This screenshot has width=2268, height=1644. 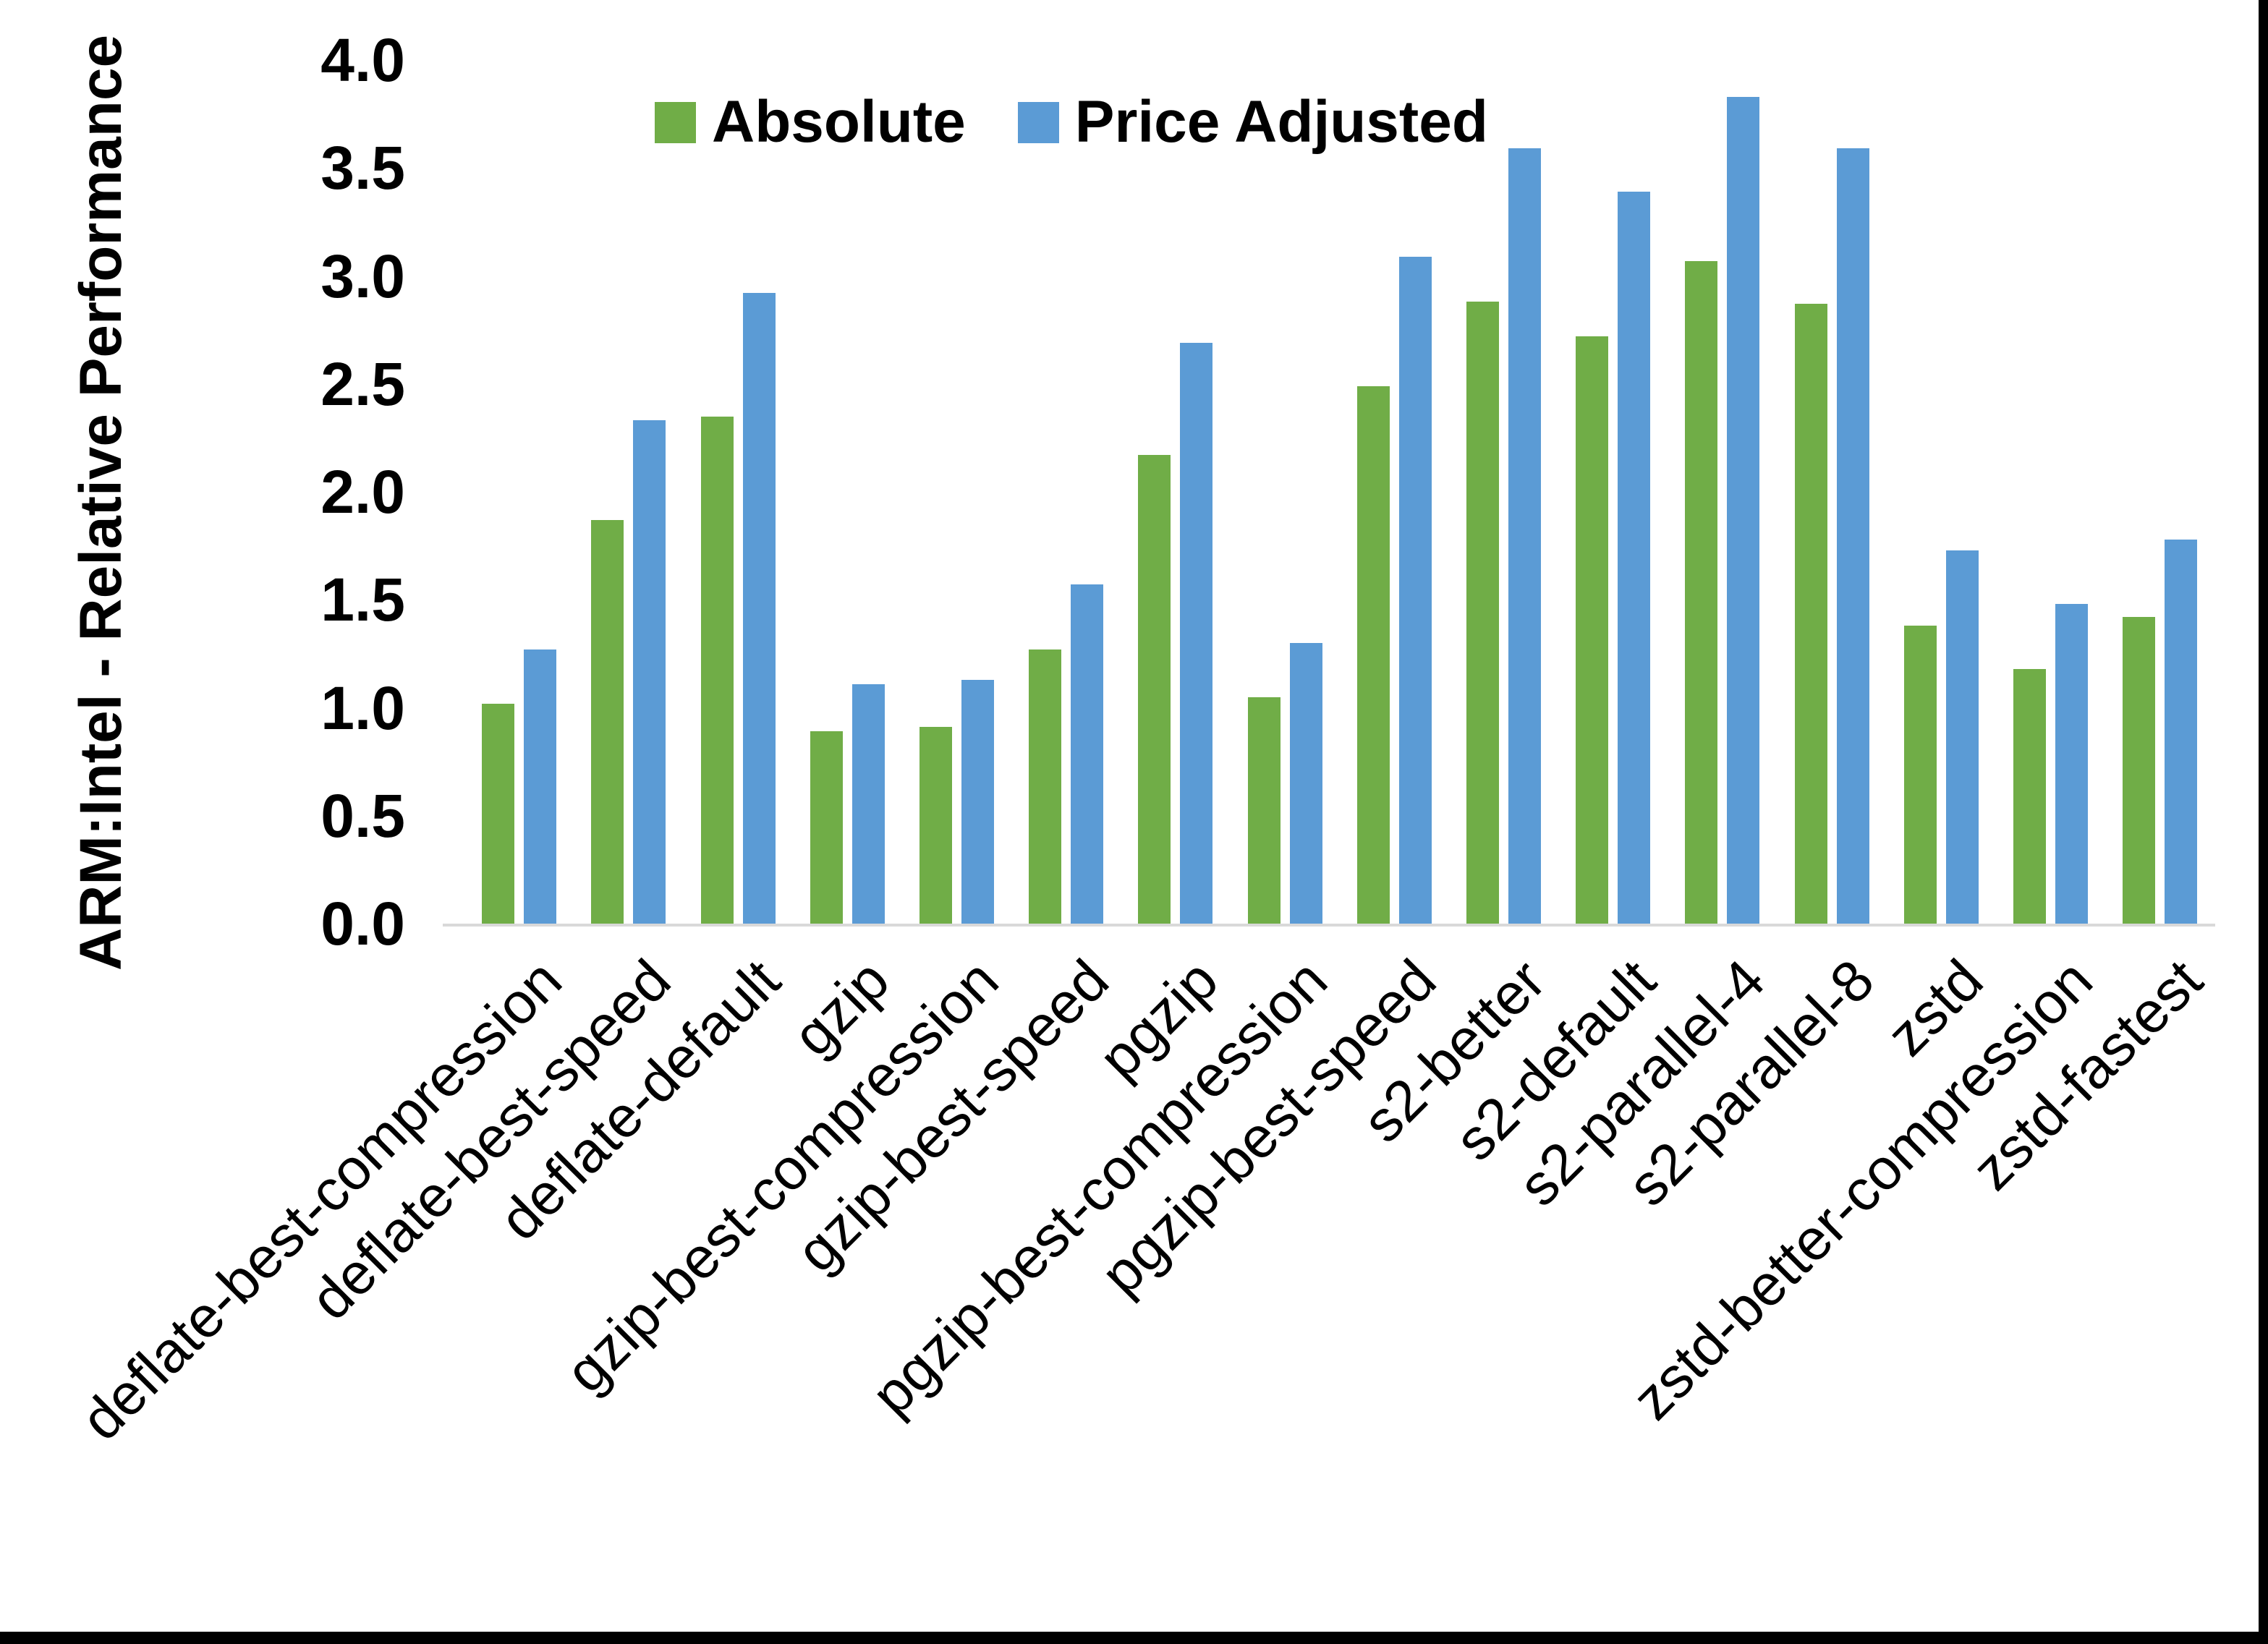 I want to click on legend-item-absolute: Absolute, so click(x=811, y=122).